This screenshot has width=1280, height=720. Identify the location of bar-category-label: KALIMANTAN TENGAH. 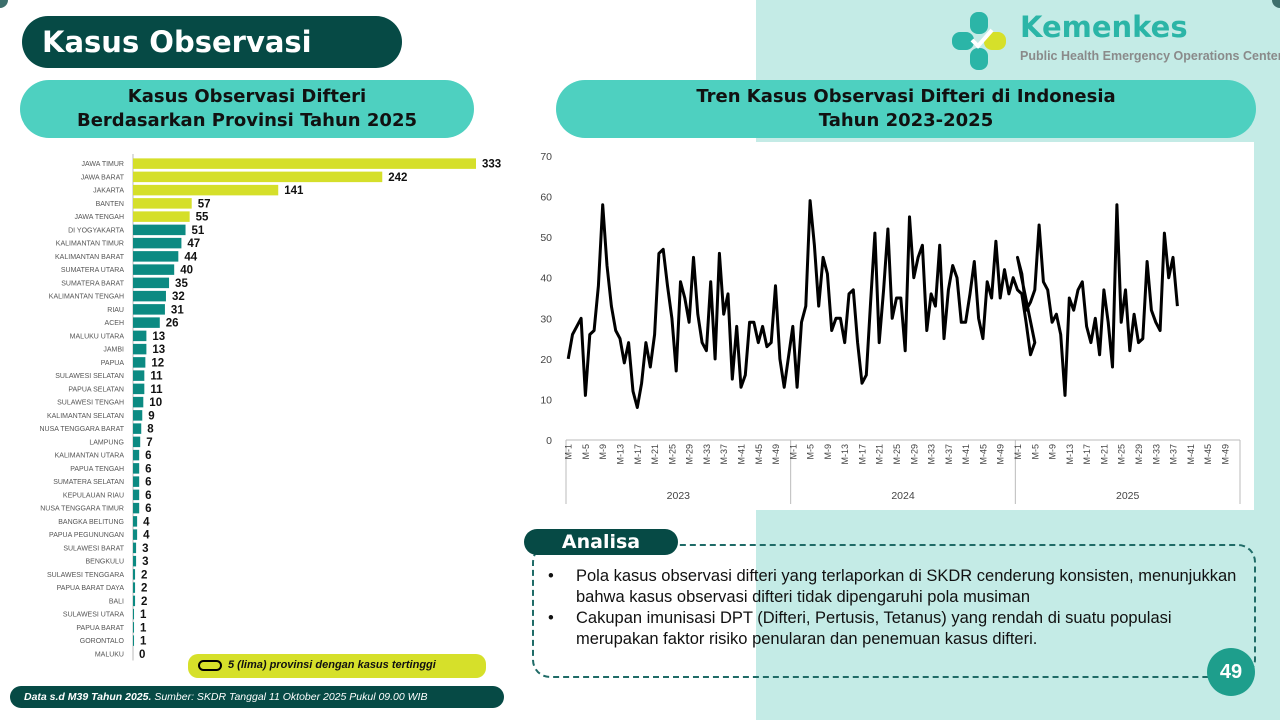
(86, 297).